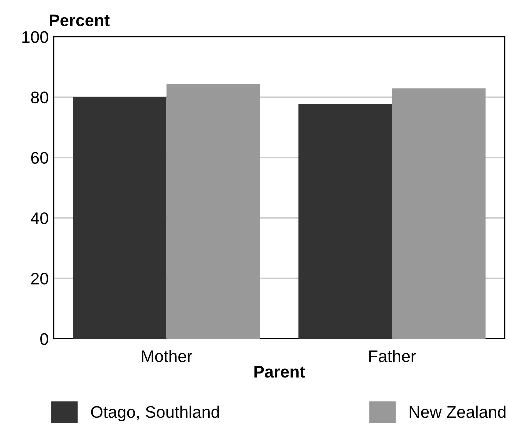 The width and height of the screenshot is (509, 432). I want to click on y-tick-label: 100, so click(35, 37).